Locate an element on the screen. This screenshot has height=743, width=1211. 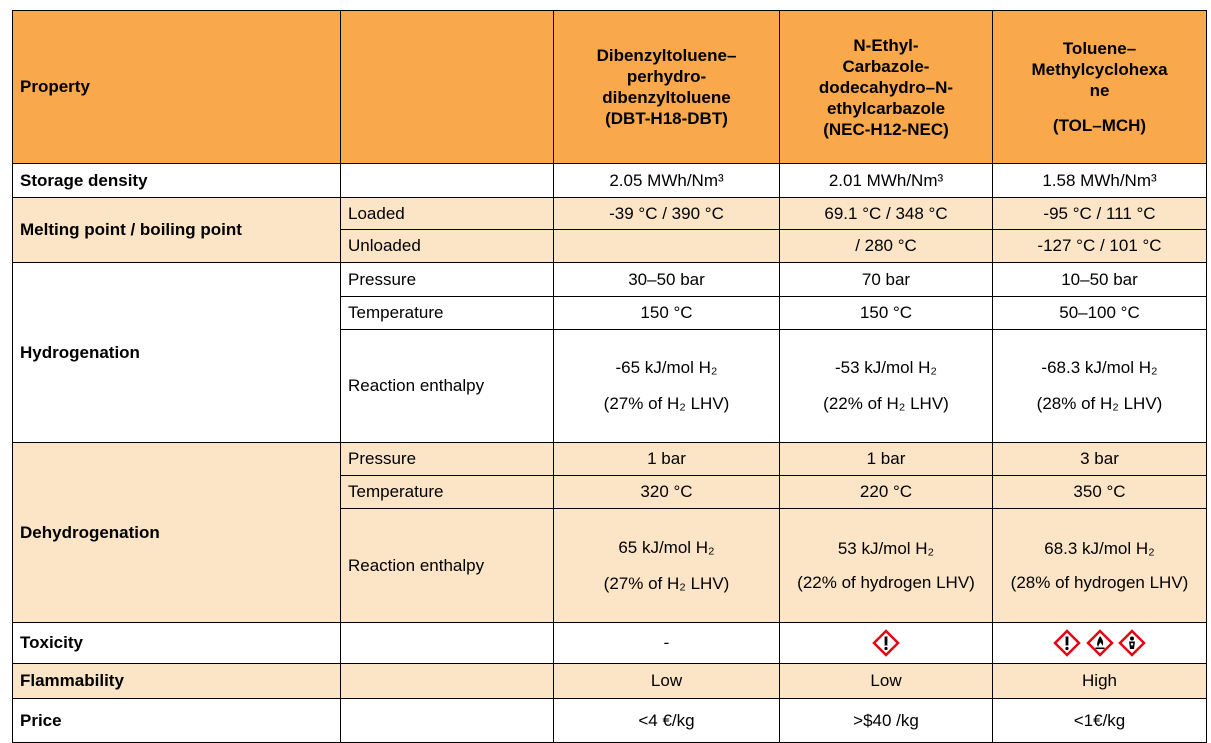
cell-text: -65 kJ/mol H₂ is located at coordinates (666, 367).